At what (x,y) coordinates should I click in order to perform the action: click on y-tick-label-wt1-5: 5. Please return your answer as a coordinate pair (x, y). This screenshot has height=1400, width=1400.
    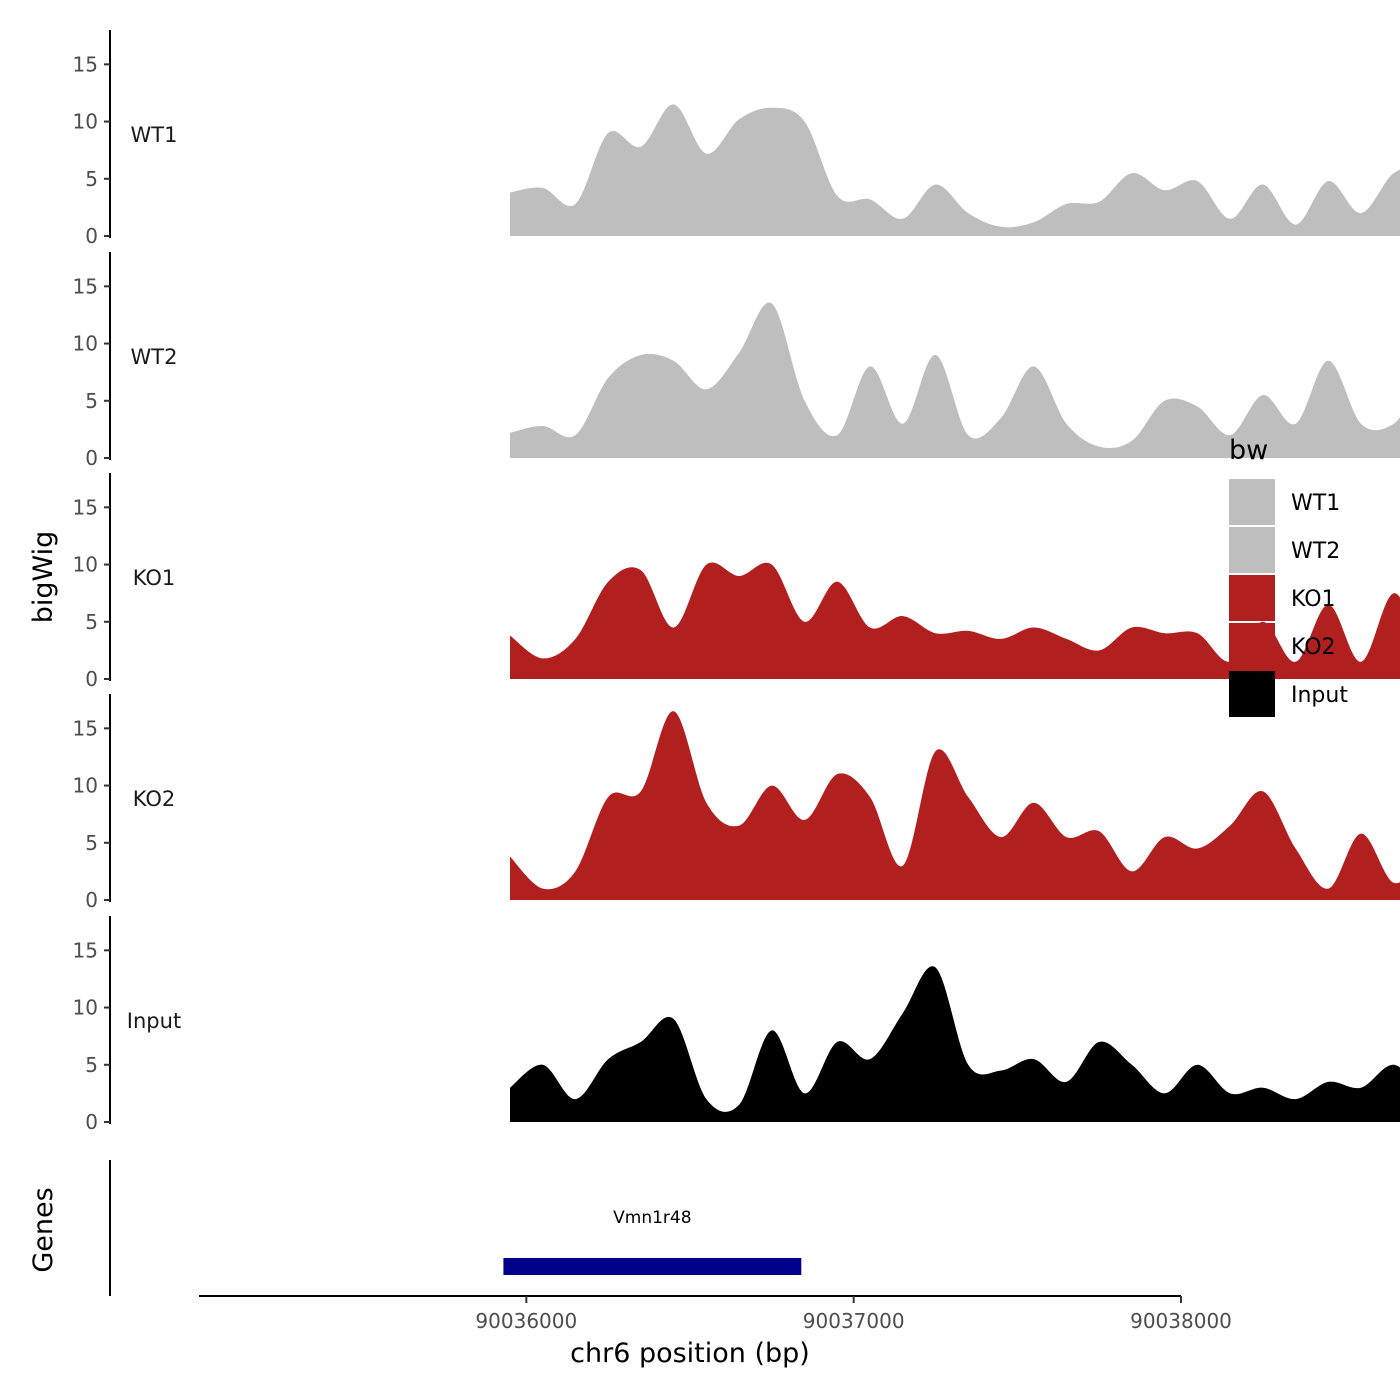
    Looking at the image, I should click on (91, 179).